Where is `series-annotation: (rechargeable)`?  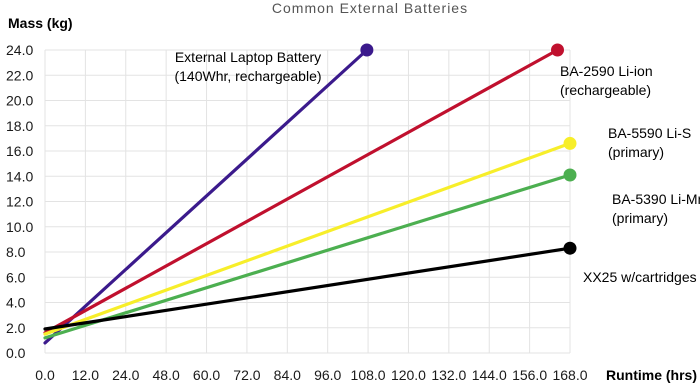
series-annotation: (rechargeable) is located at coordinates (605, 90).